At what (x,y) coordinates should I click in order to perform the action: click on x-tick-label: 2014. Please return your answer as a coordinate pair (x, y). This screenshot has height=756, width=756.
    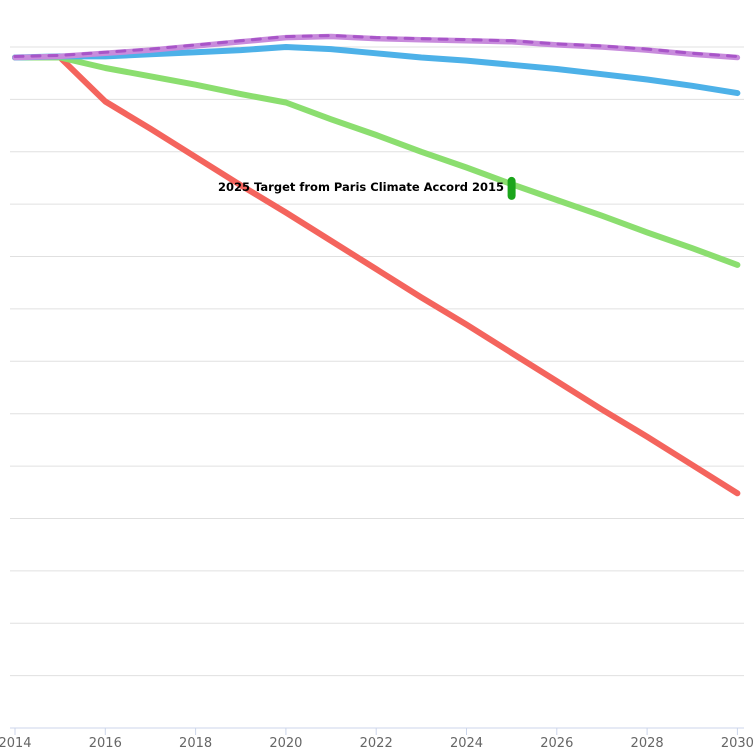
    Looking at the image, I should click on (16, 743).